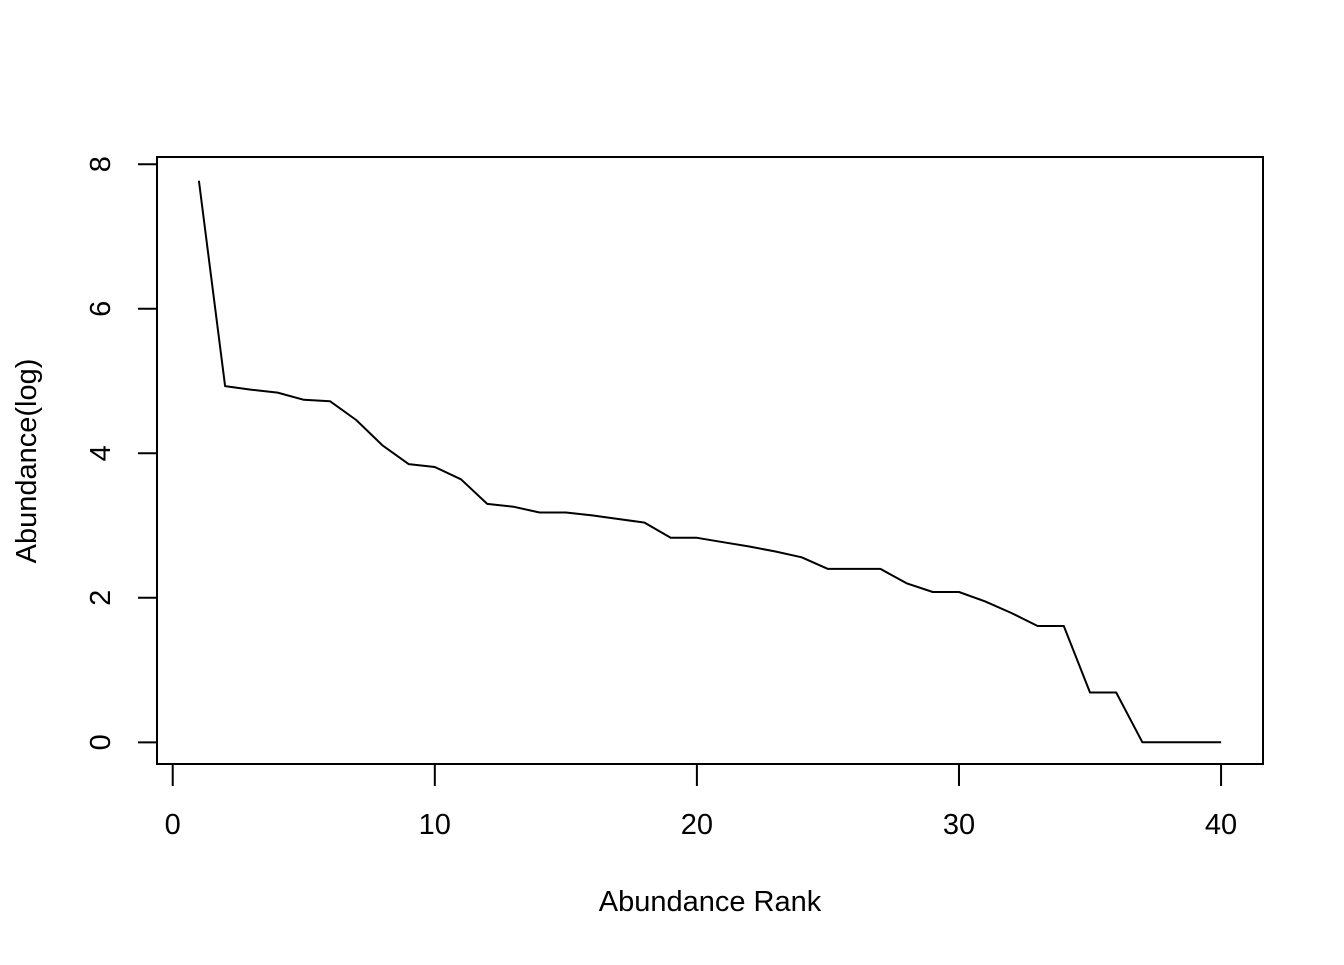 Image resolution: width=1344 pixels, height=965 pixels. Describe the element at coordinates (101, 742) in the screenshot. I see `y-tick-label: 0` at that location.